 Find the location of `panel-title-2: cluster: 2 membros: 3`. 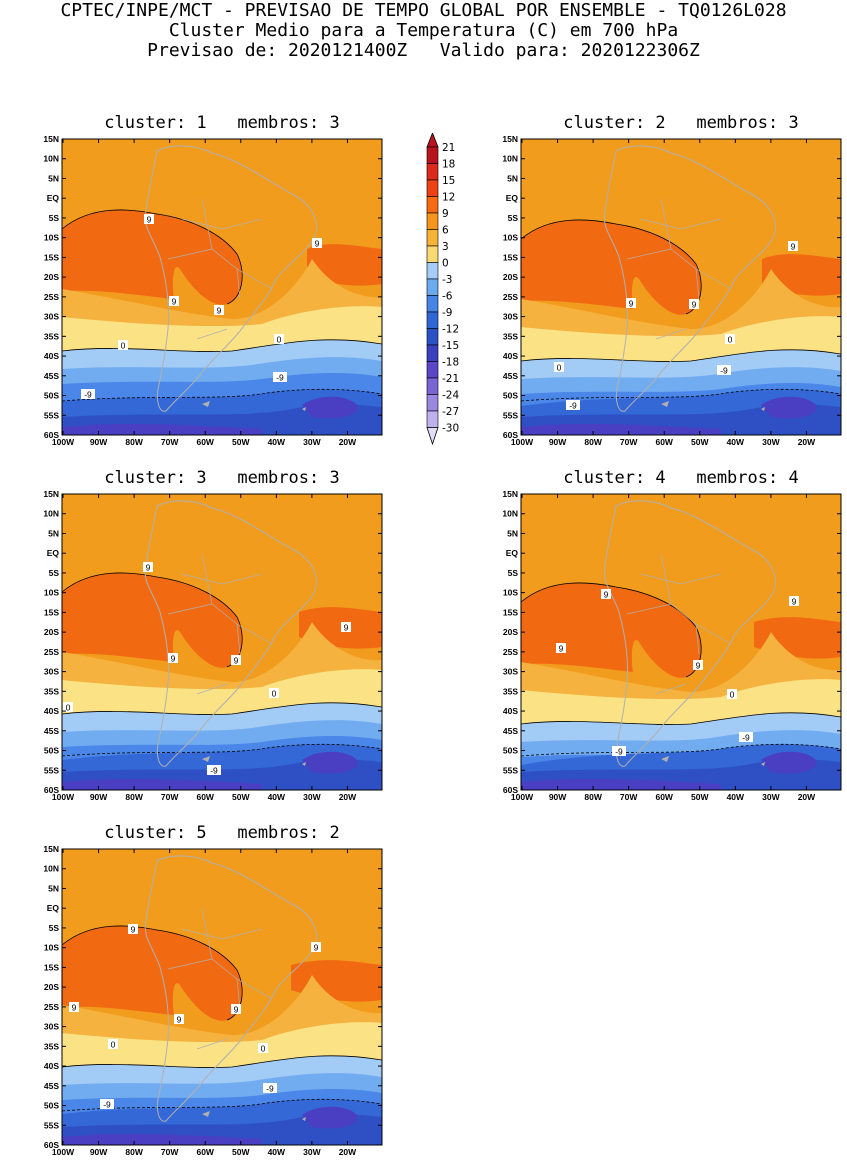

panel-title-2: cluster: 2 membros: 3 is located at coordinates (681, 123).